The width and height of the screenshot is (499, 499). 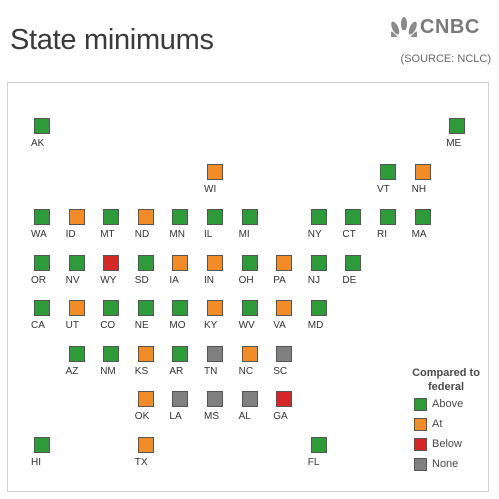 What do you see at coordinates (141, 371) in the screenshot?
I see `state-abbr-label: KS` at bounding box center [141, 371].